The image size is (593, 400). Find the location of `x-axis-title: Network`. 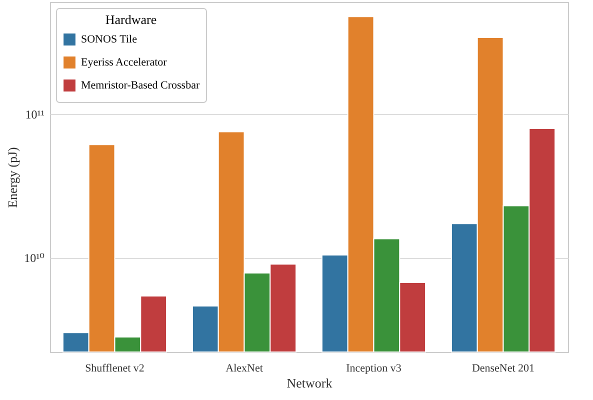

x-axis-title: Network is located at coordinates (309, 383).